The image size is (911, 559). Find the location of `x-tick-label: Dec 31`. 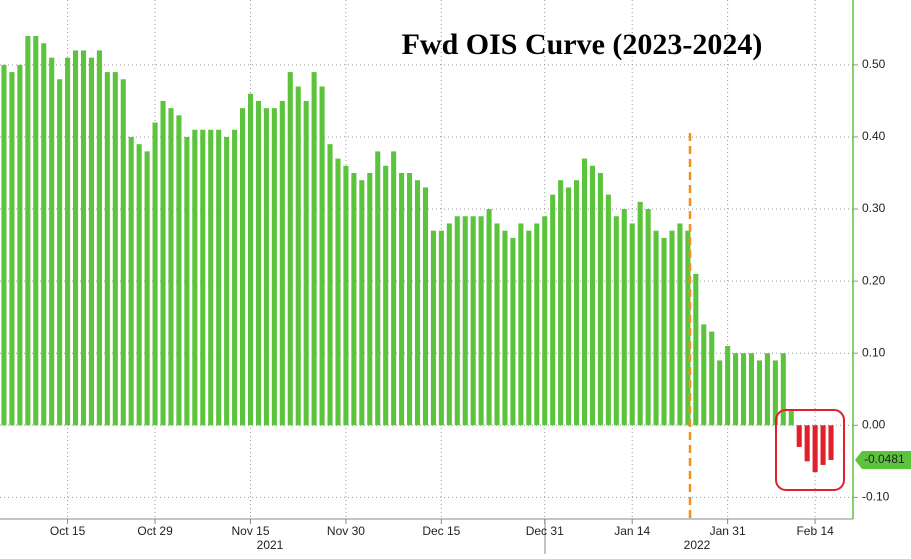

x-tick-label: Dec 31 is located at coordinates (545, 531).